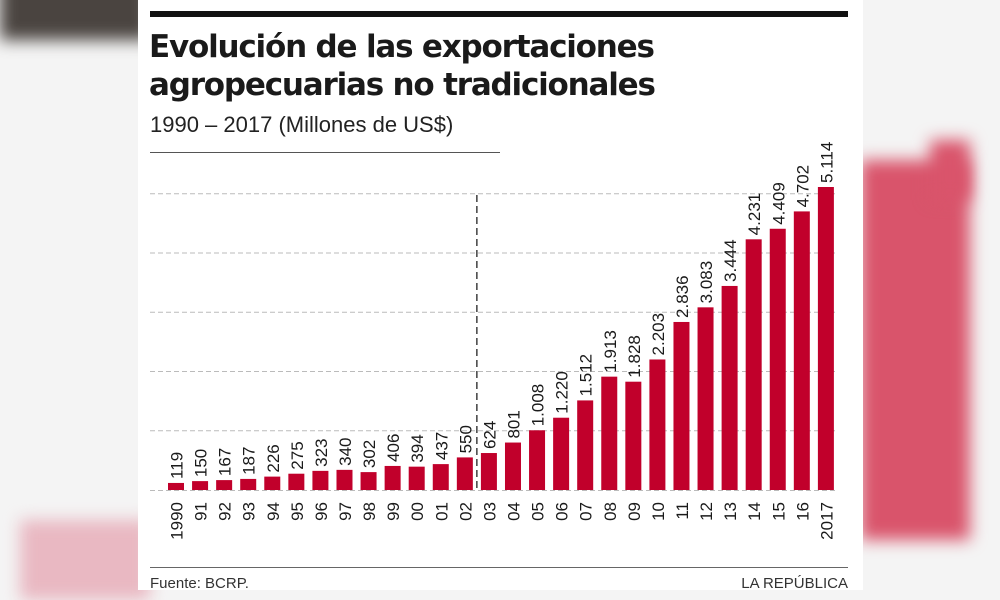  I want to click on year-label: 00, so click(417, 511).